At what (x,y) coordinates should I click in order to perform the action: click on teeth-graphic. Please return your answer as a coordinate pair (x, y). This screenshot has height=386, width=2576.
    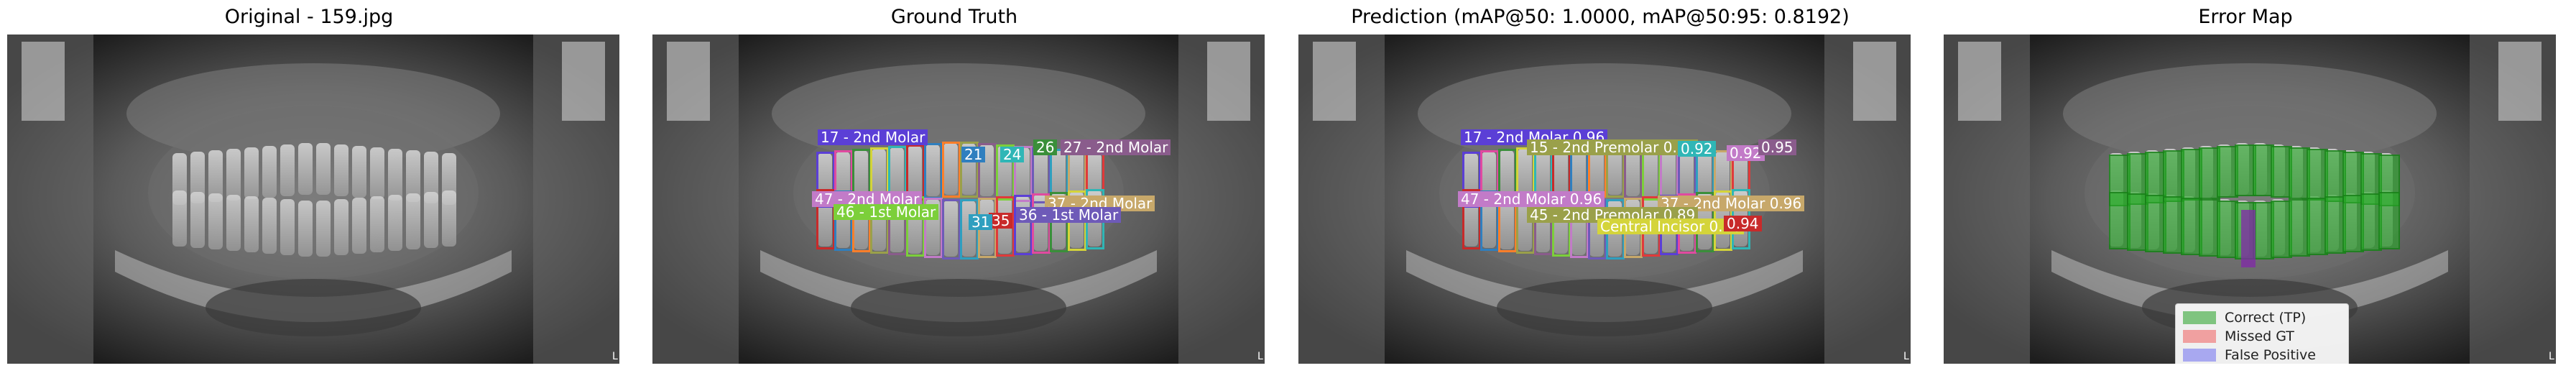
    Looking at the image, I should click on (314, 200).